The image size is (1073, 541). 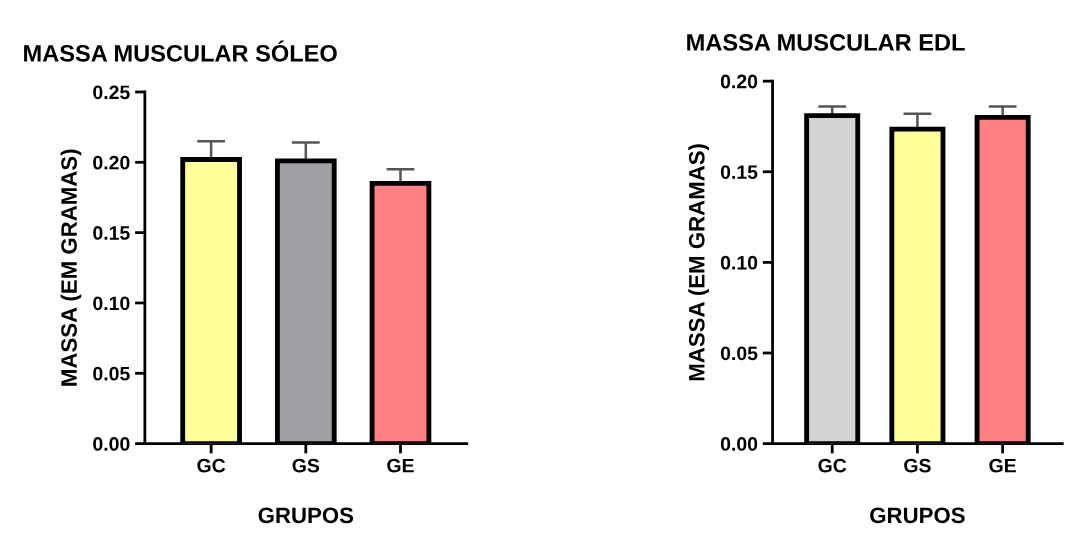 What do you see at coordinates (826, 42) in the screenshot?
I see `chart-title: MASSA MUSCULAR EDL` at bounding box center [826, 42].